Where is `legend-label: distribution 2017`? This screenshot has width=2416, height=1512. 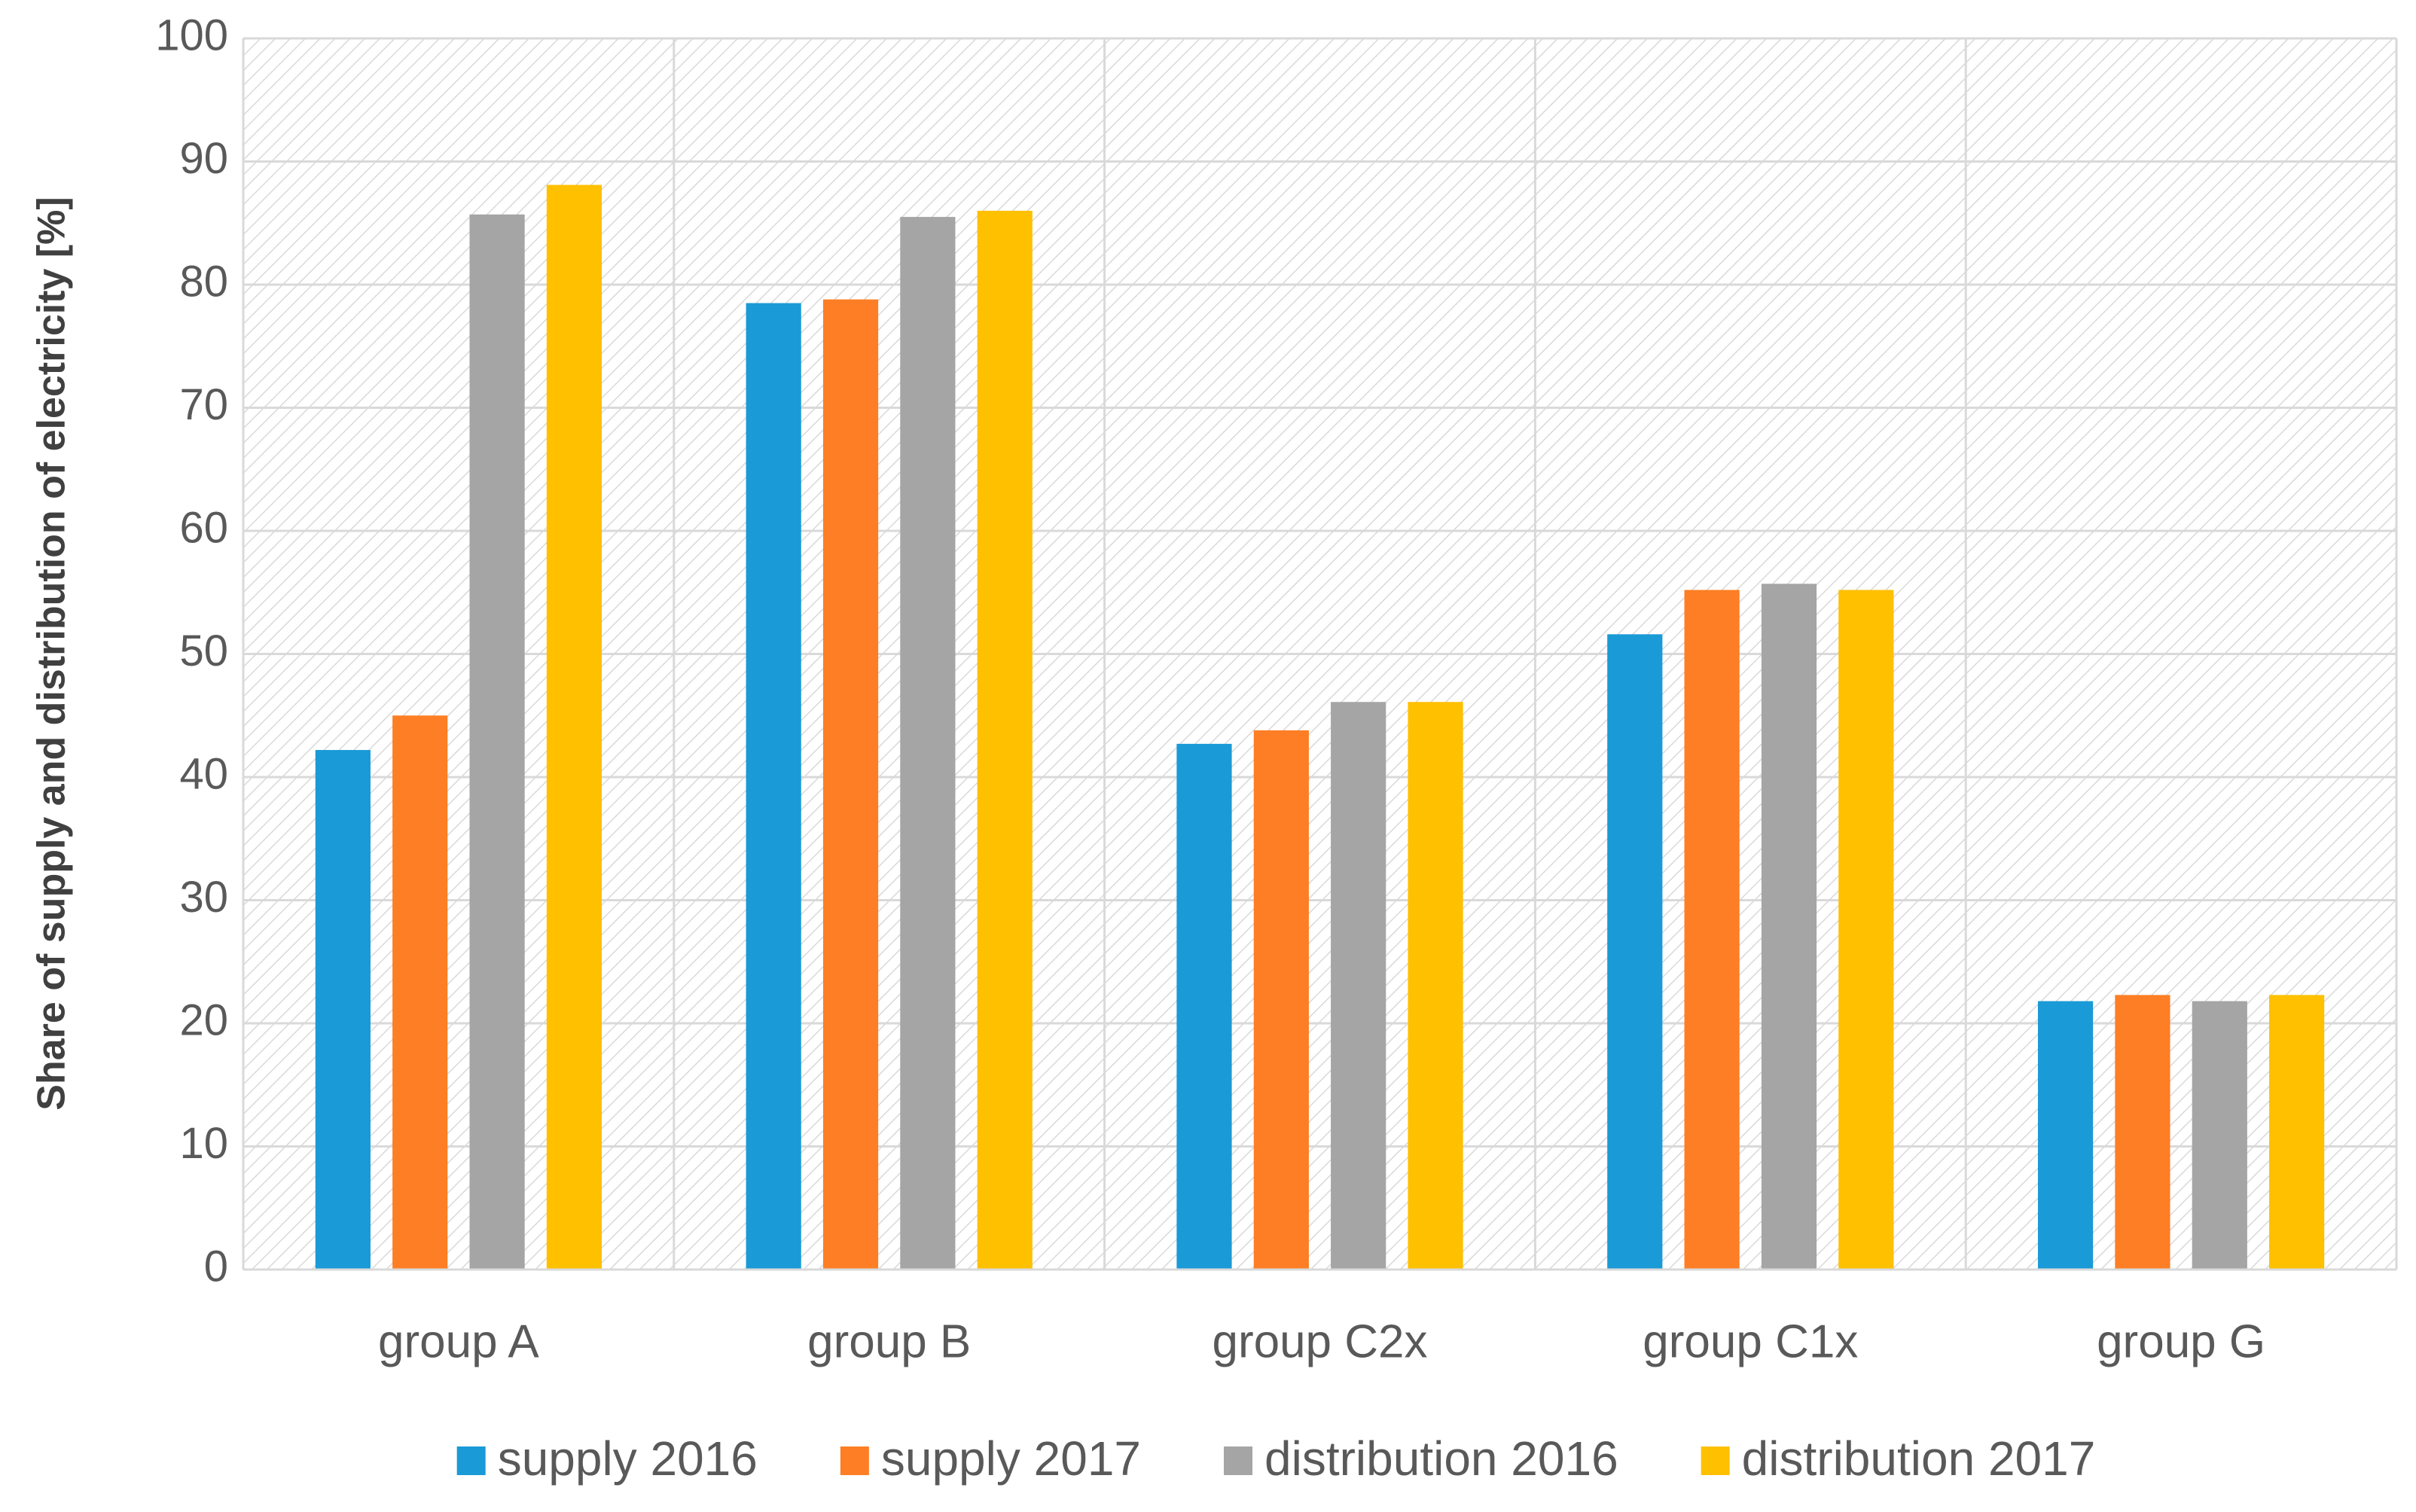
legend-label: distribution 2017 is located at coordinates (1919, 1458).